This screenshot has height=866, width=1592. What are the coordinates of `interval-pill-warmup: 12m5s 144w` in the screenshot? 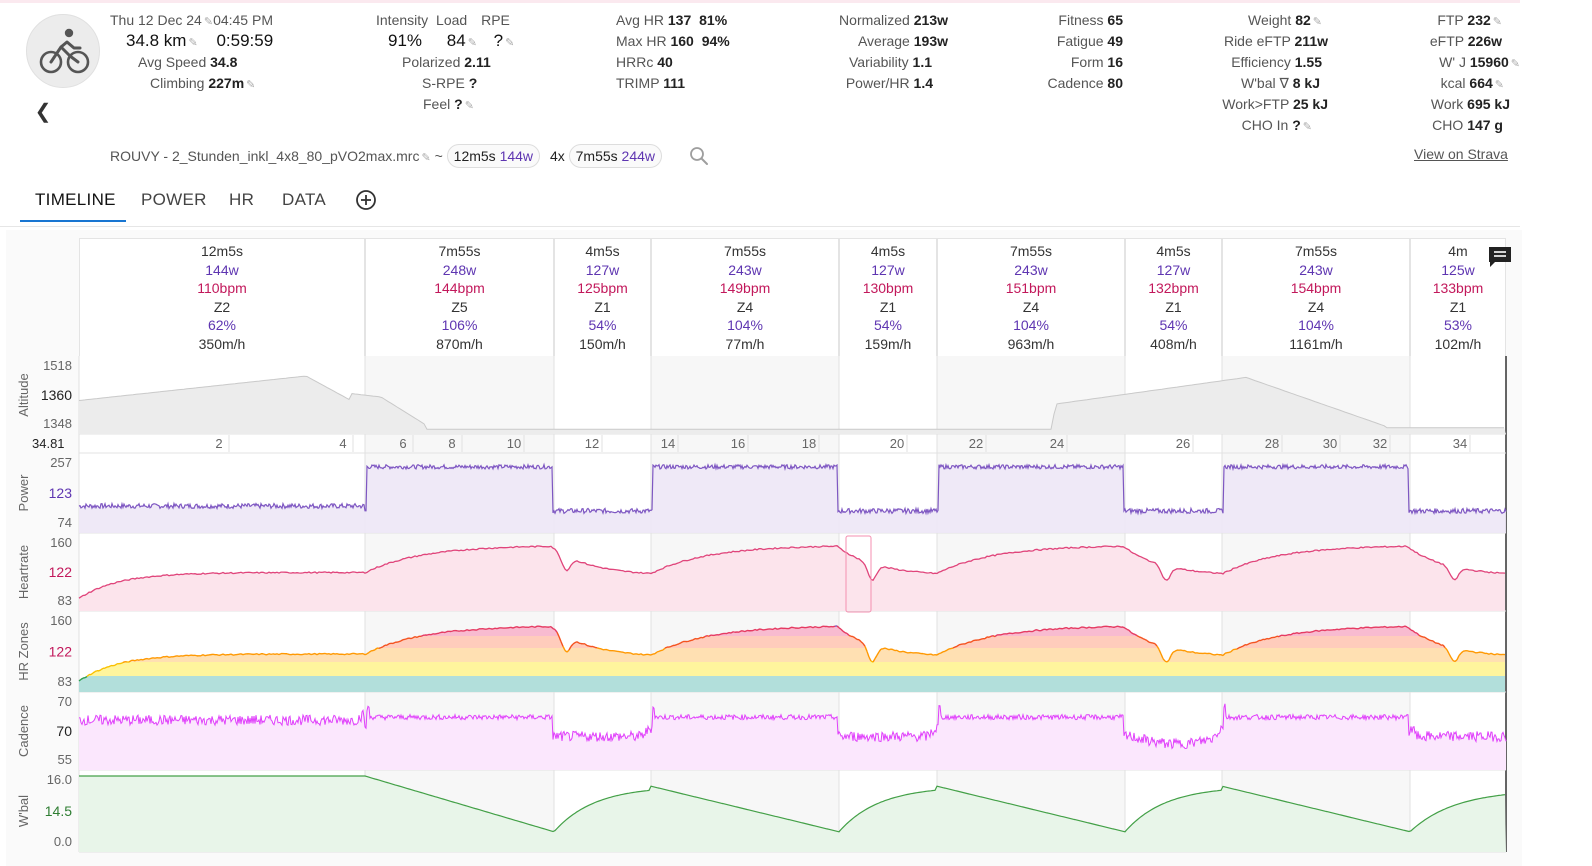 It's located at (493, 156).